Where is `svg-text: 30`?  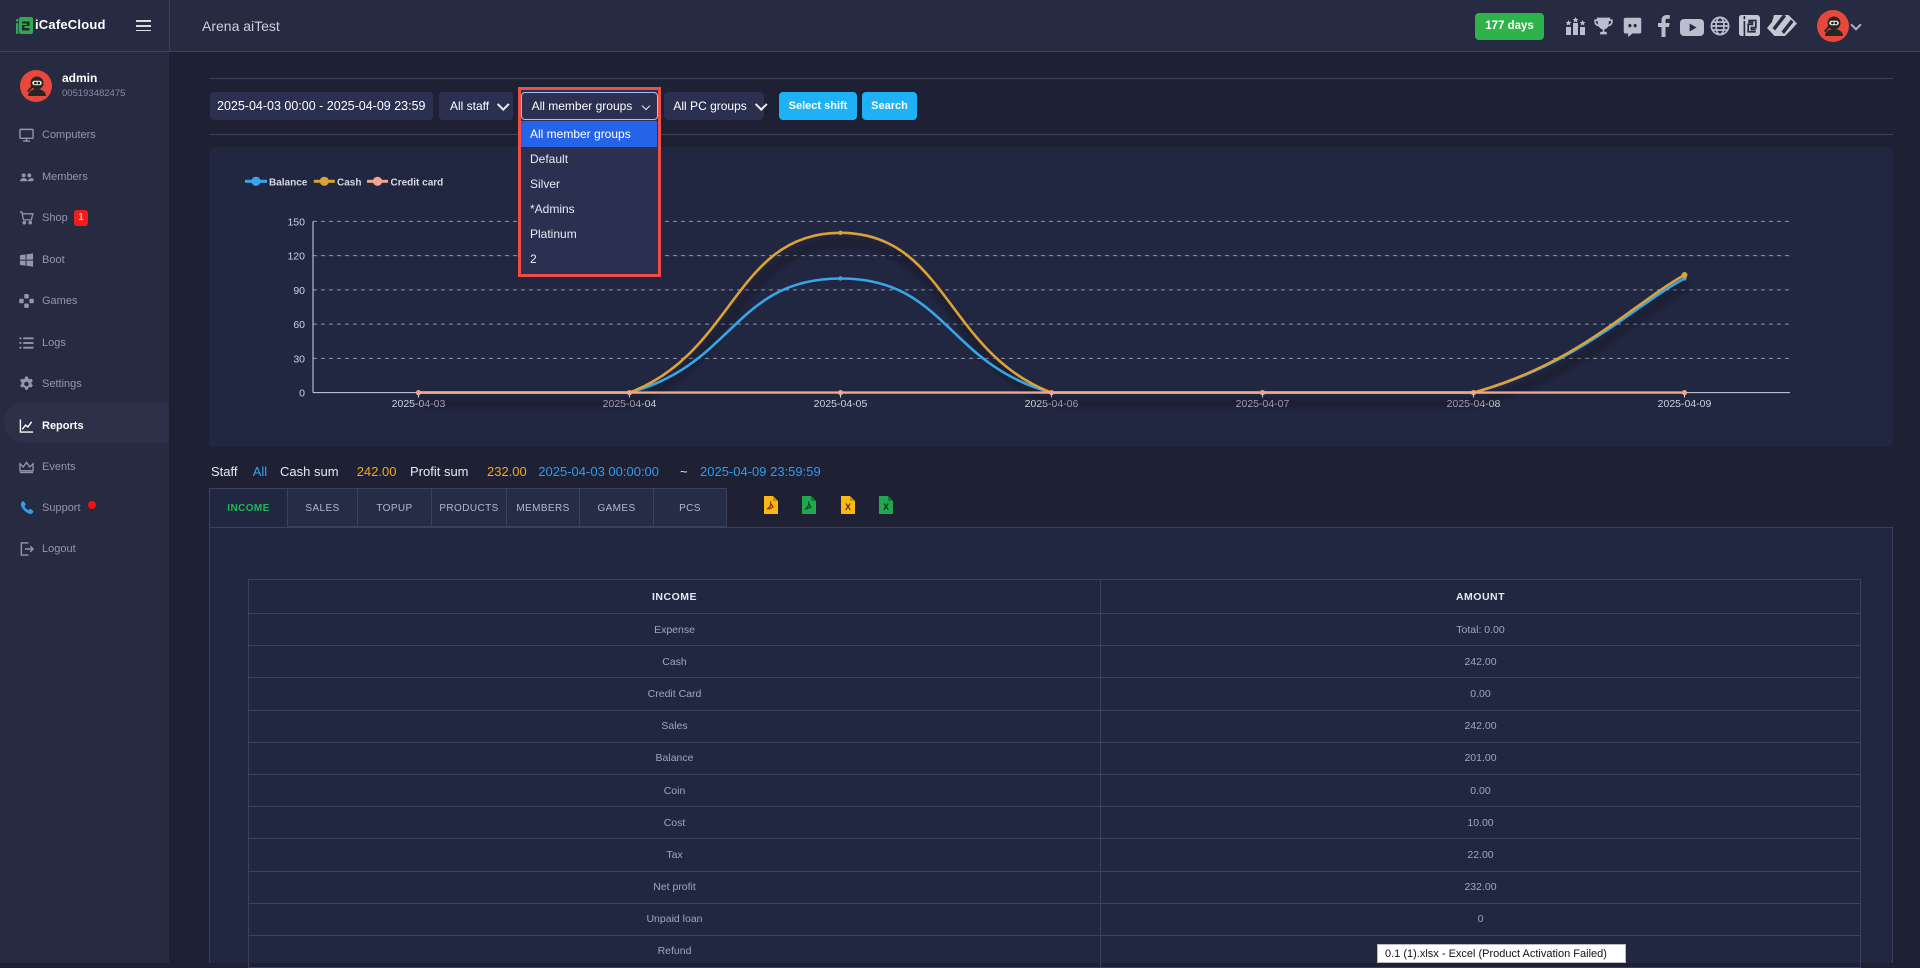 svg-text: 30 is located at coordinates (299, 359).